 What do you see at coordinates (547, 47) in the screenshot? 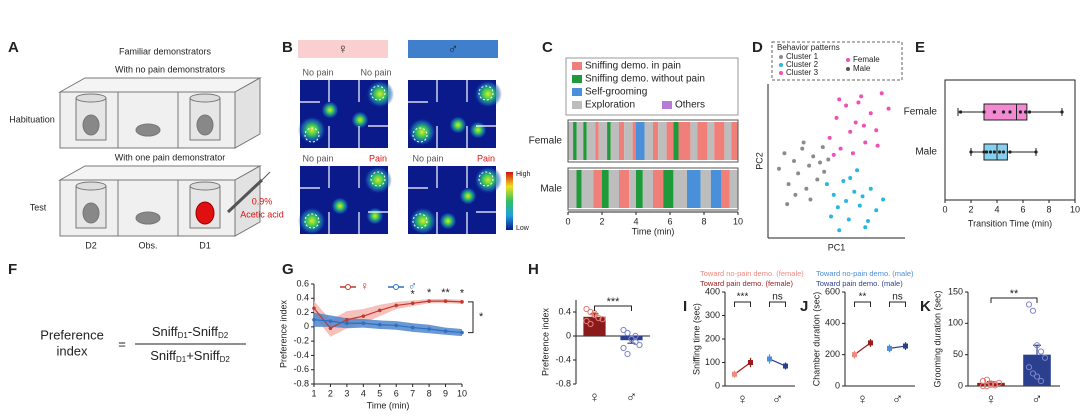
I see `panel-label: C` at bounding box center [547, 47].